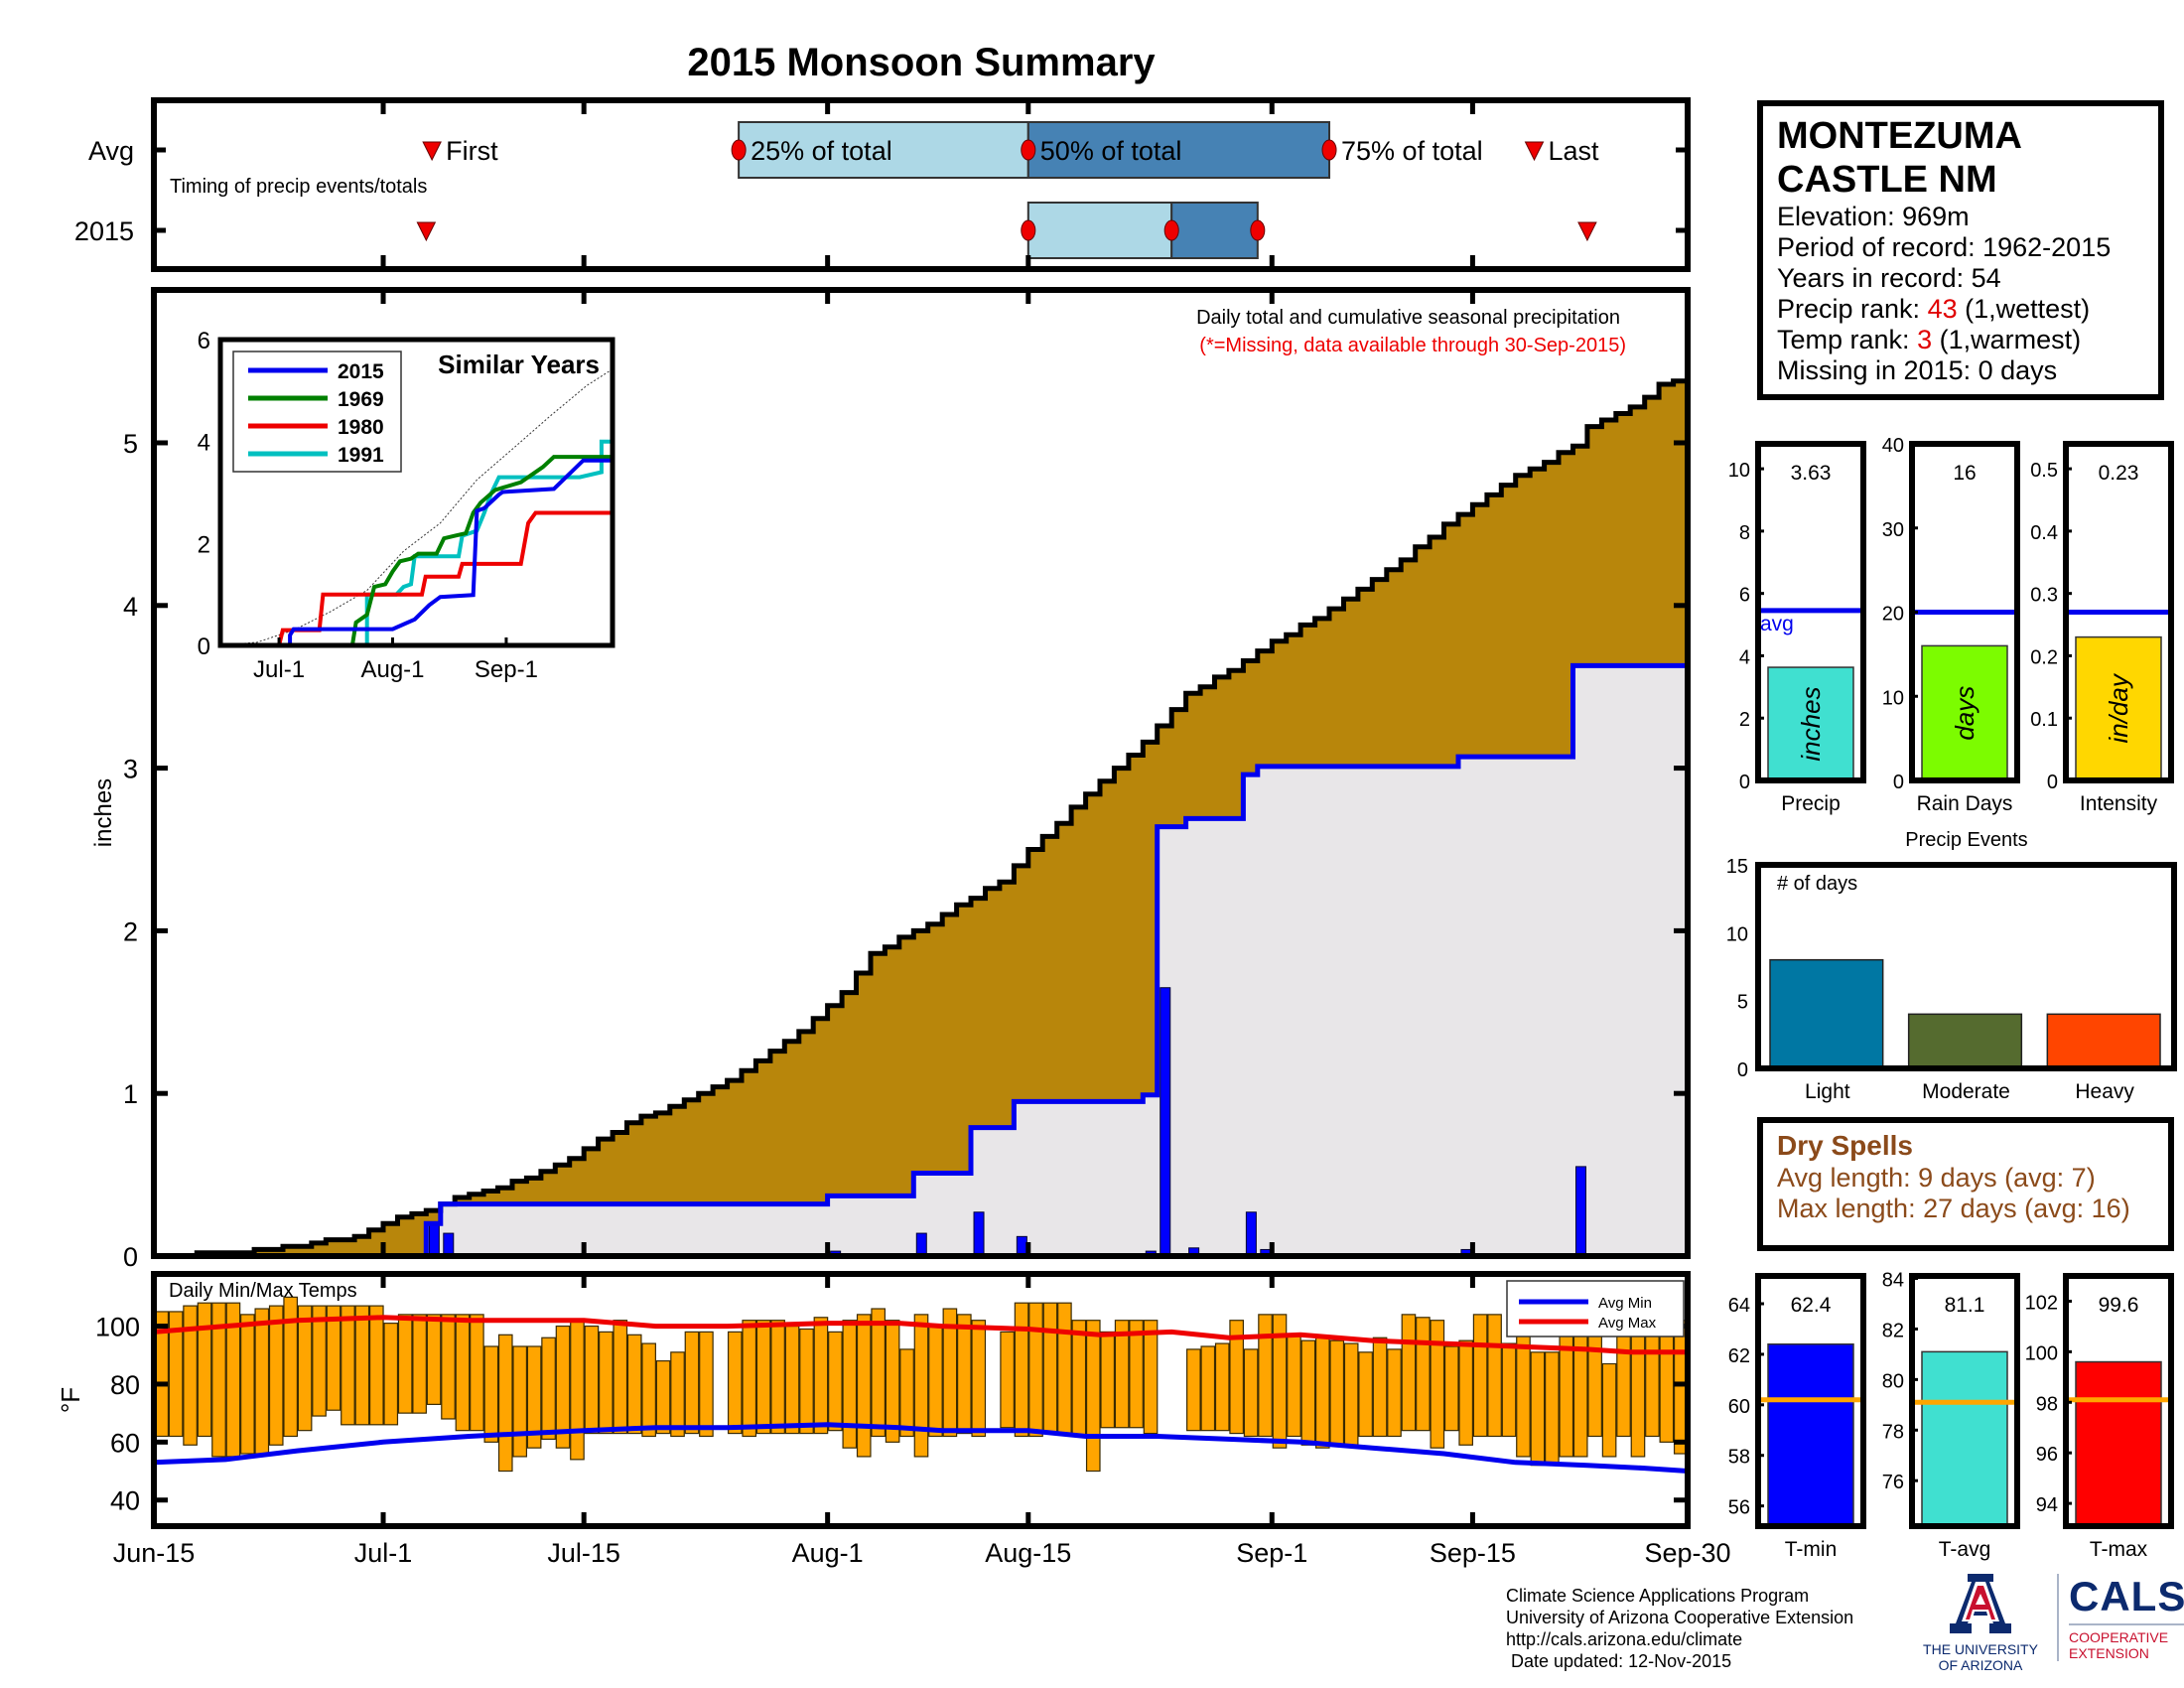  Describe the element at coordinates (1627, 1323) in the screenshot. I see `legend-label-avg-max: Avg Max` at that location.